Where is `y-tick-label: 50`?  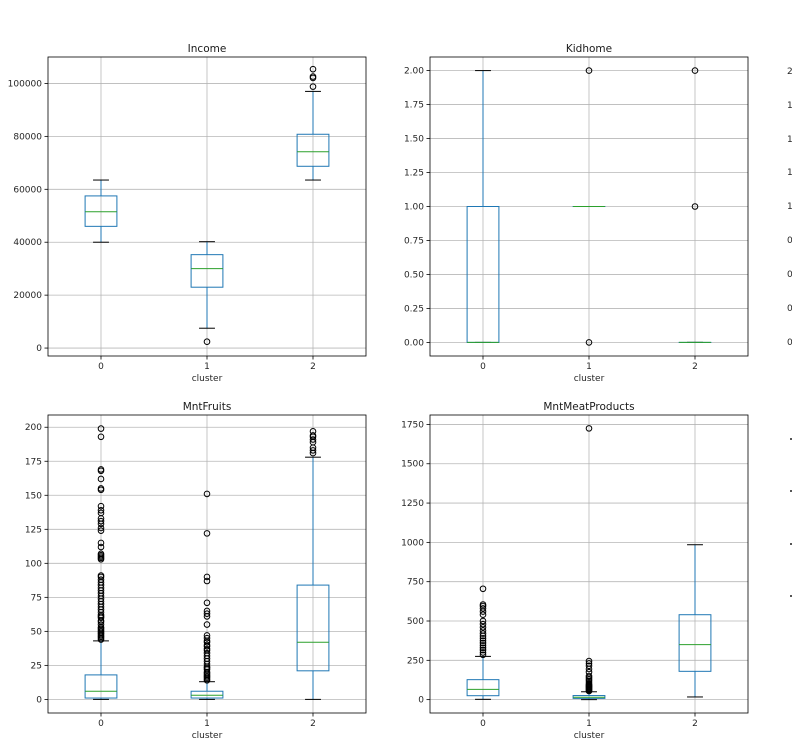
y-tick-label: 50 is located at coordinates (37, 632).